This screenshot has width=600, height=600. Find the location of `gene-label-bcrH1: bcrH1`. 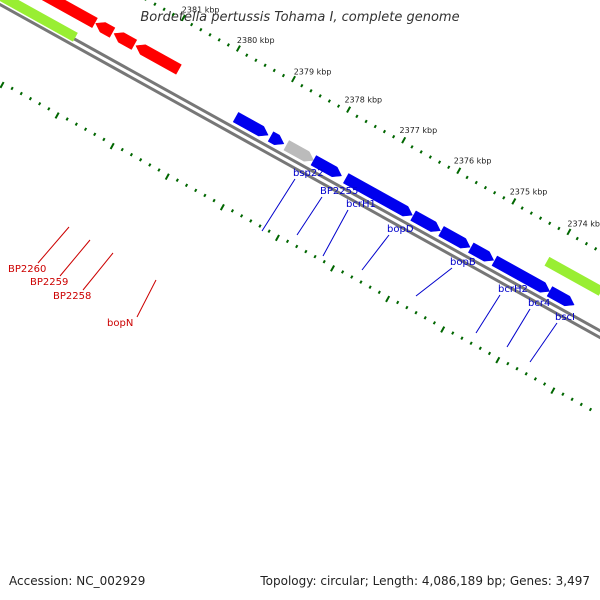

gene-label-bcrH1: bcrH1 is located at coordinates (361, 204).